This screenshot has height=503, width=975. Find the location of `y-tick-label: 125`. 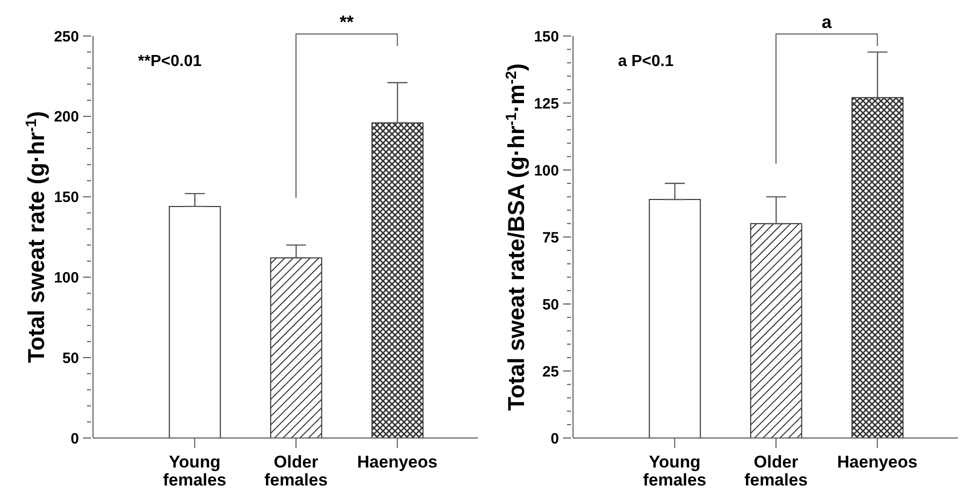

y-tick-label: 125 is located at coordinates (546, 103).